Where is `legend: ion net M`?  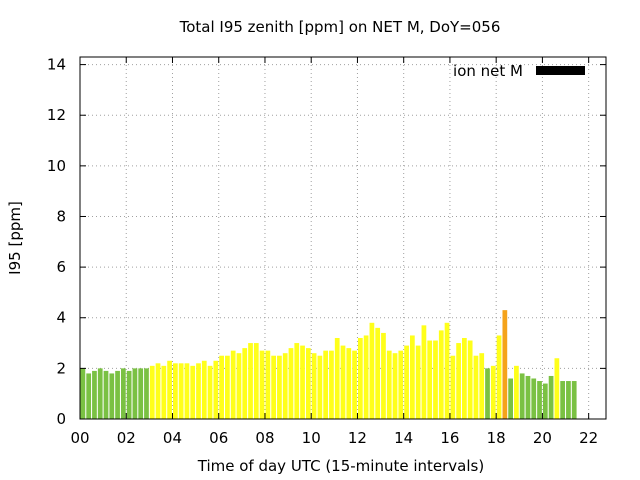
legend: ion net M is located at coordinates (519, 71).